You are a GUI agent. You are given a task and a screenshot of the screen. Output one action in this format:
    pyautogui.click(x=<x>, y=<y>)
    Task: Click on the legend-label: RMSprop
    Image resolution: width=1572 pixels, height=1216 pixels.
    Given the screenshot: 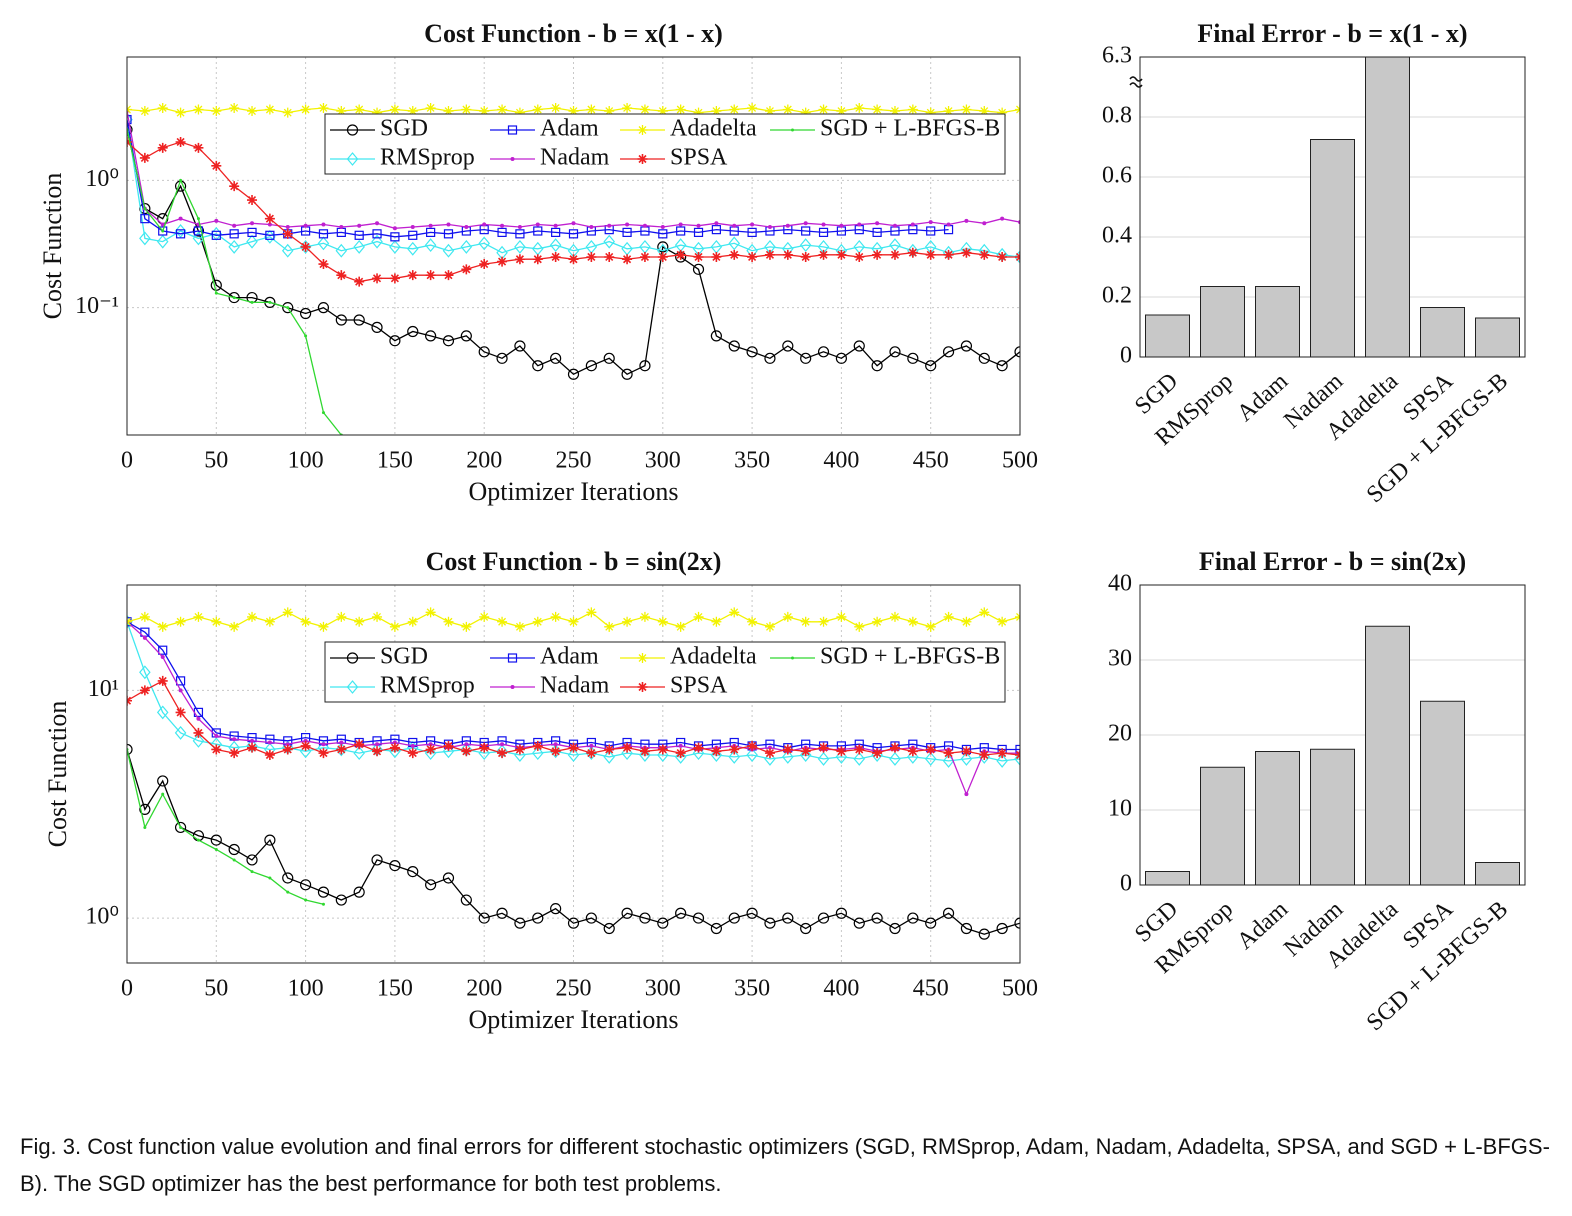 What is the action you would take?
    pyautogui.click(x=427, y=686)
    